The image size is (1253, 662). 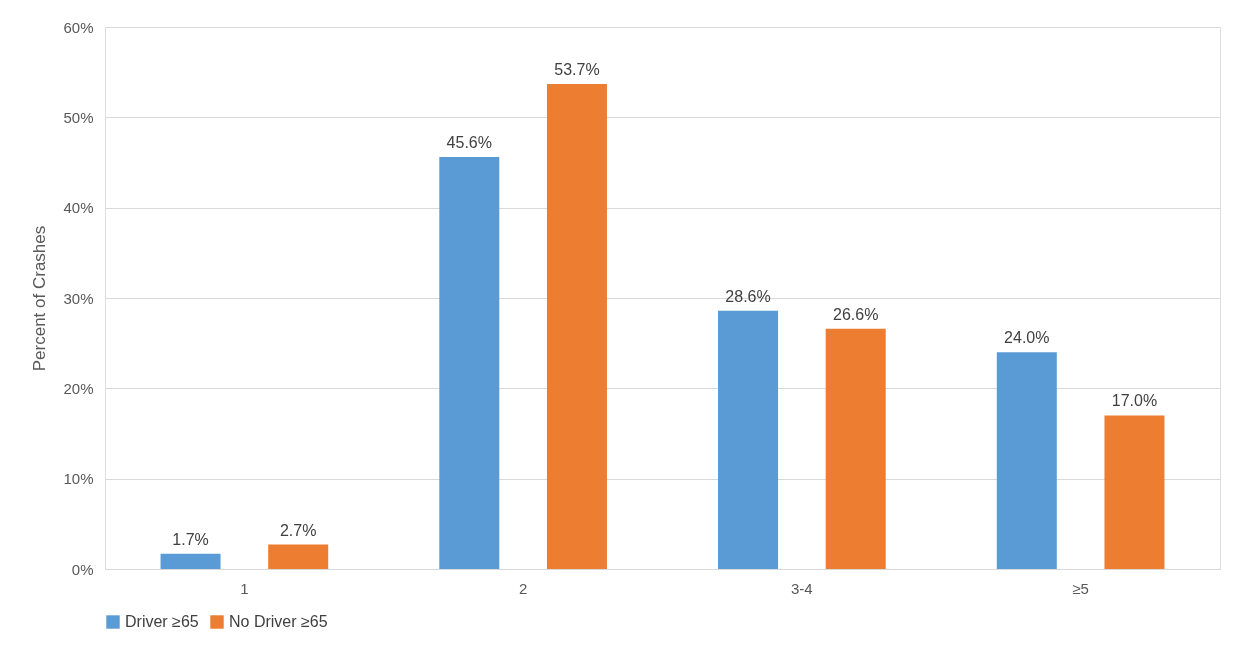 What do you see at coordinates (1080, 588) in the screenshot?
I see `x-tick-label: ≥5` at bounding box center [1080, 588].